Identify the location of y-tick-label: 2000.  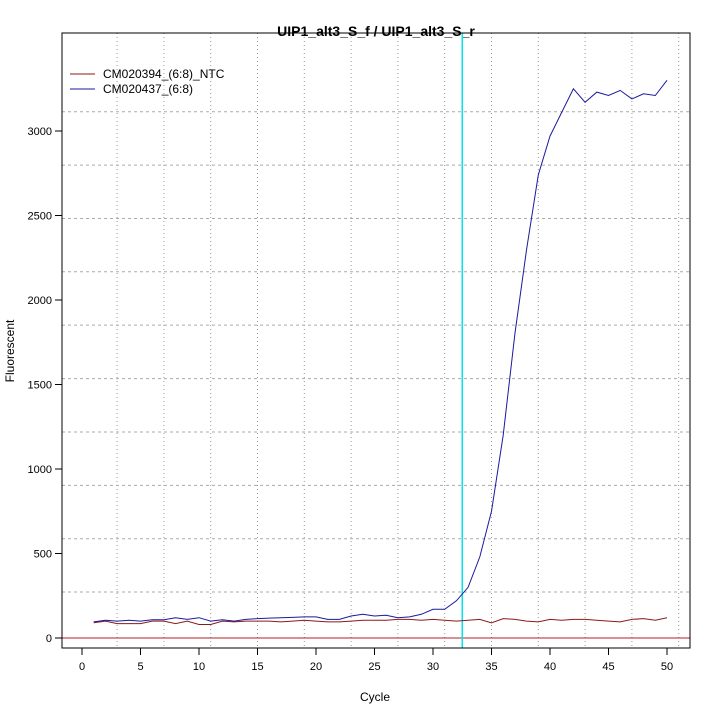
(40, 301).